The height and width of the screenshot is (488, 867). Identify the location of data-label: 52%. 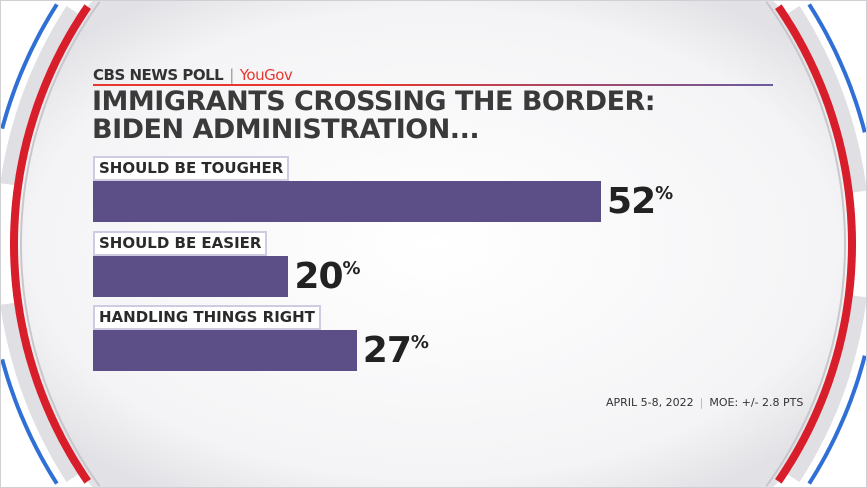
(640, 201).